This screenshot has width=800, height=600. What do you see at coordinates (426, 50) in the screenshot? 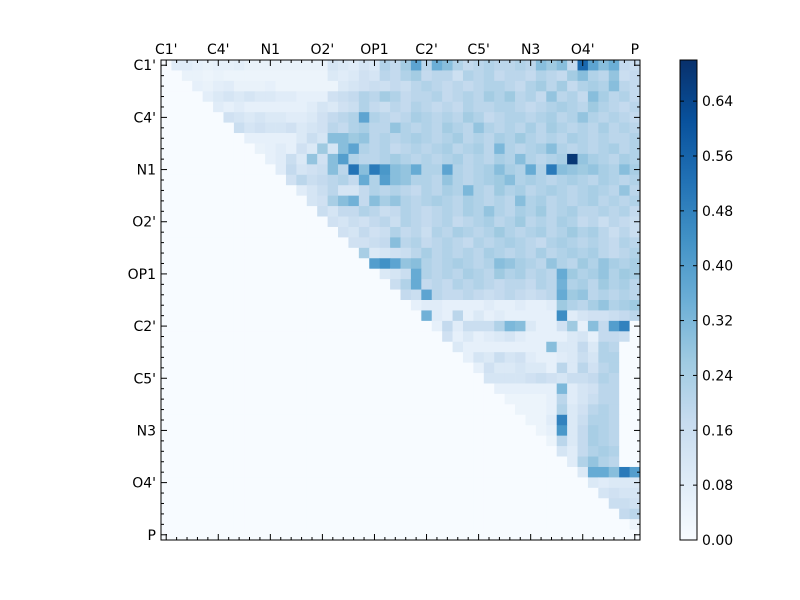
I see `x-tick-label: C2'` at bounding box center [426, 50].